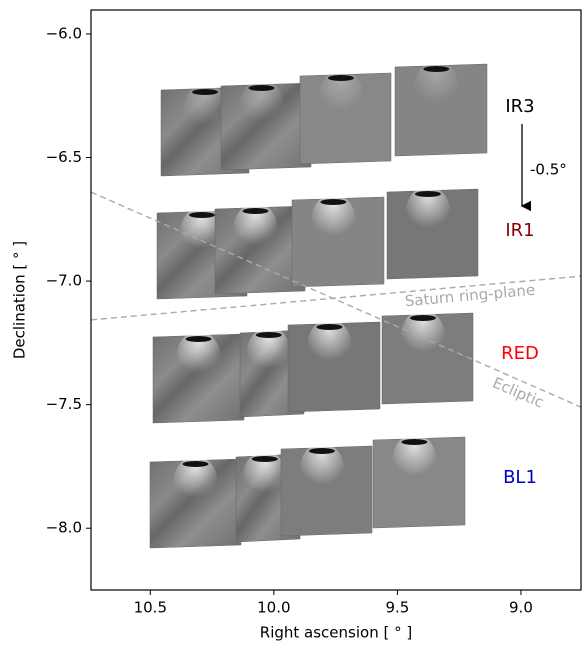 The height and width of the screenshot is (648, 582). I want to click on y-tick-label: −6.5, so click(64, 157).